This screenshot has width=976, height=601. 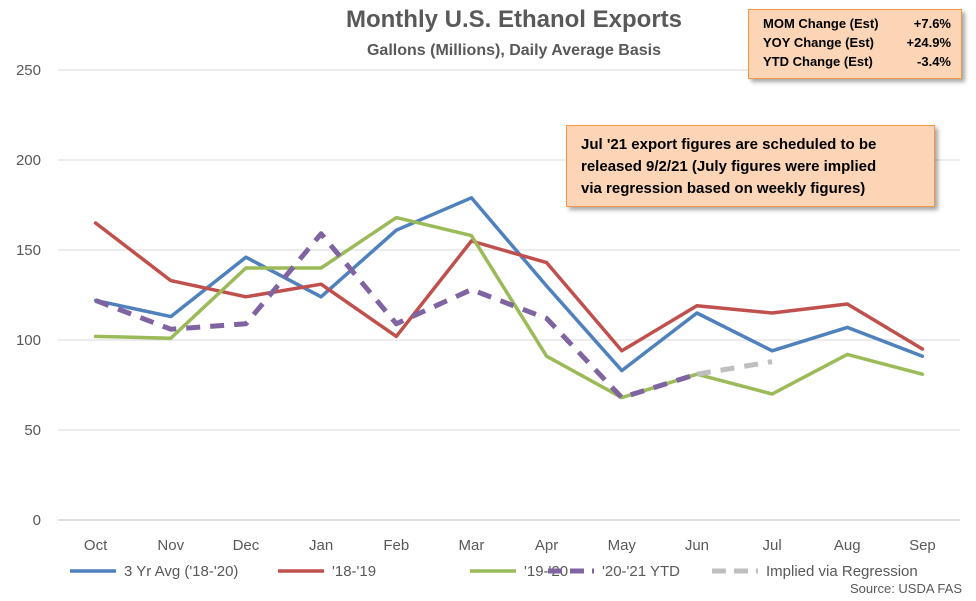 I want to click on series-line, so click(x=734, y=368).